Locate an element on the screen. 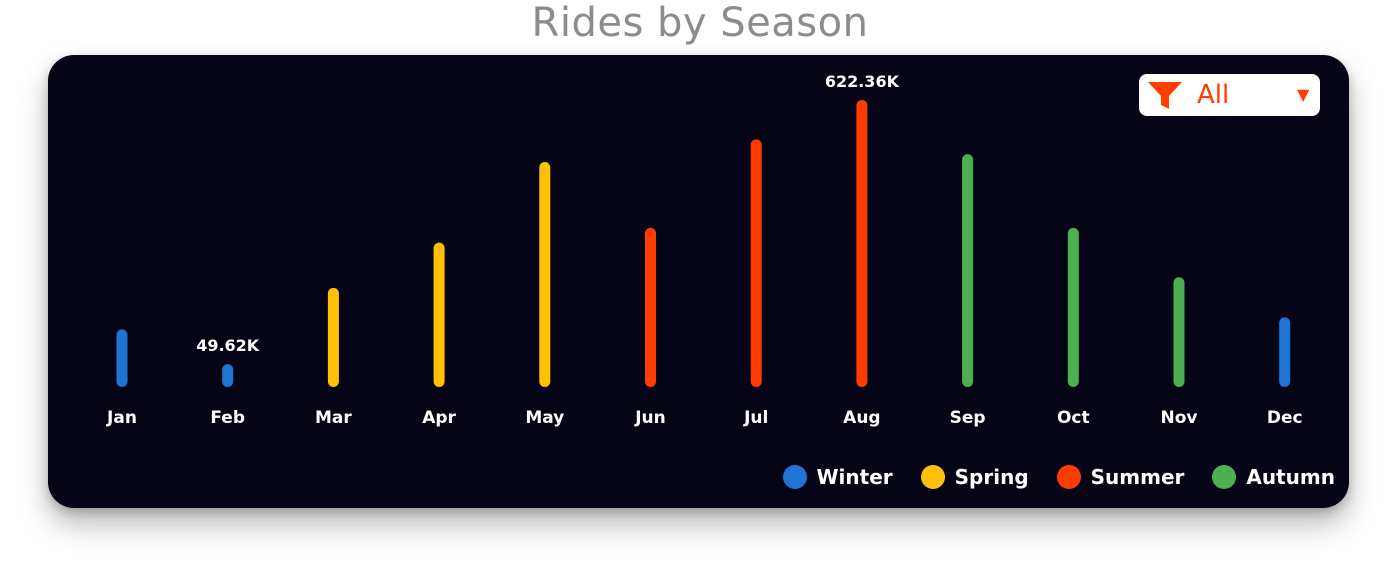 The height and width of the screenshot is (575, 1400). legend-label: Autumn is located at coordinates (1290, 477).